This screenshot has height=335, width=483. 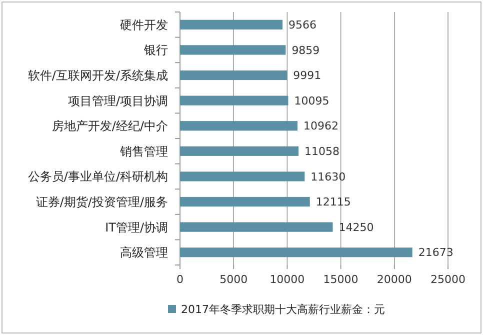 What do you see at coordinates (136, 227) in the screenshot?
I see `y-tick-label: IT管理/协调` at bounding box center [136, 227].